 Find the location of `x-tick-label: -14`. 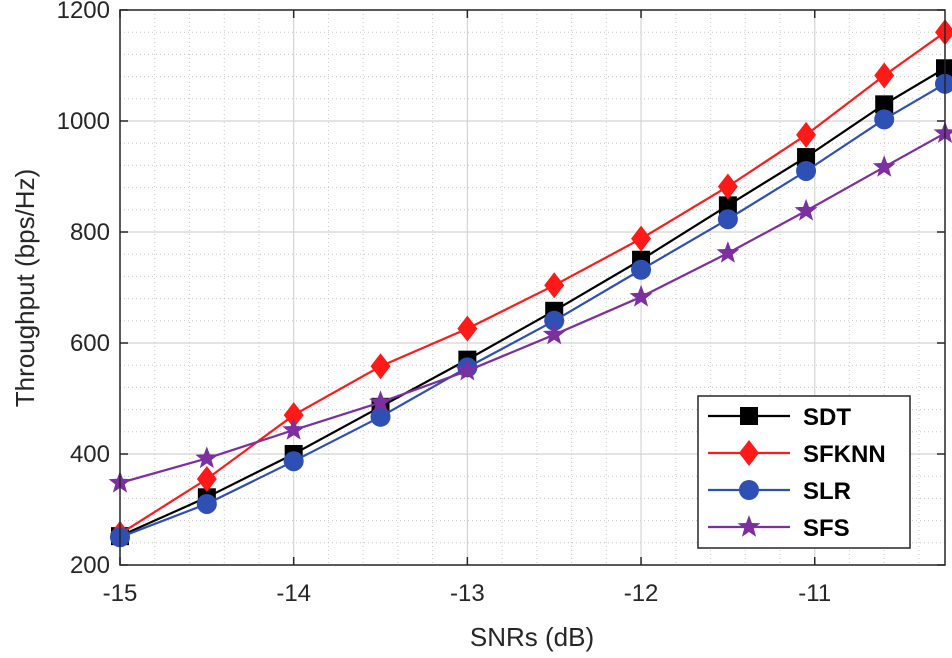

x-tick-label: -14 is located at coordinates (293, 593).